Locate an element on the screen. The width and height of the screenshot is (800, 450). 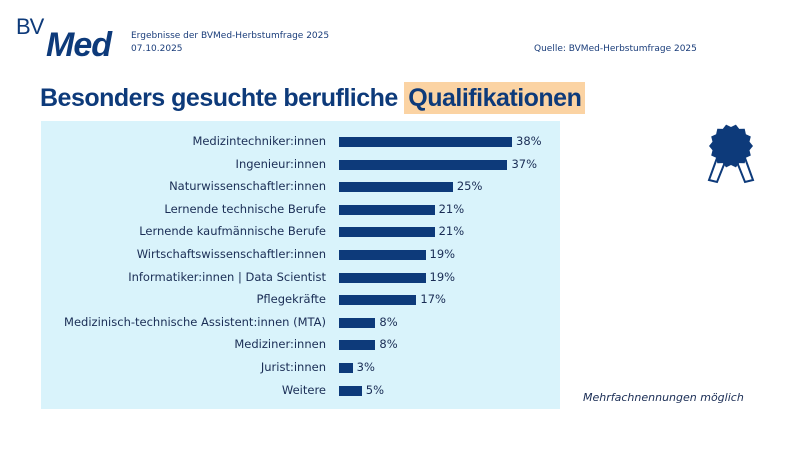
chart-row: Weitere 5% is located at coordinates (380, 391).